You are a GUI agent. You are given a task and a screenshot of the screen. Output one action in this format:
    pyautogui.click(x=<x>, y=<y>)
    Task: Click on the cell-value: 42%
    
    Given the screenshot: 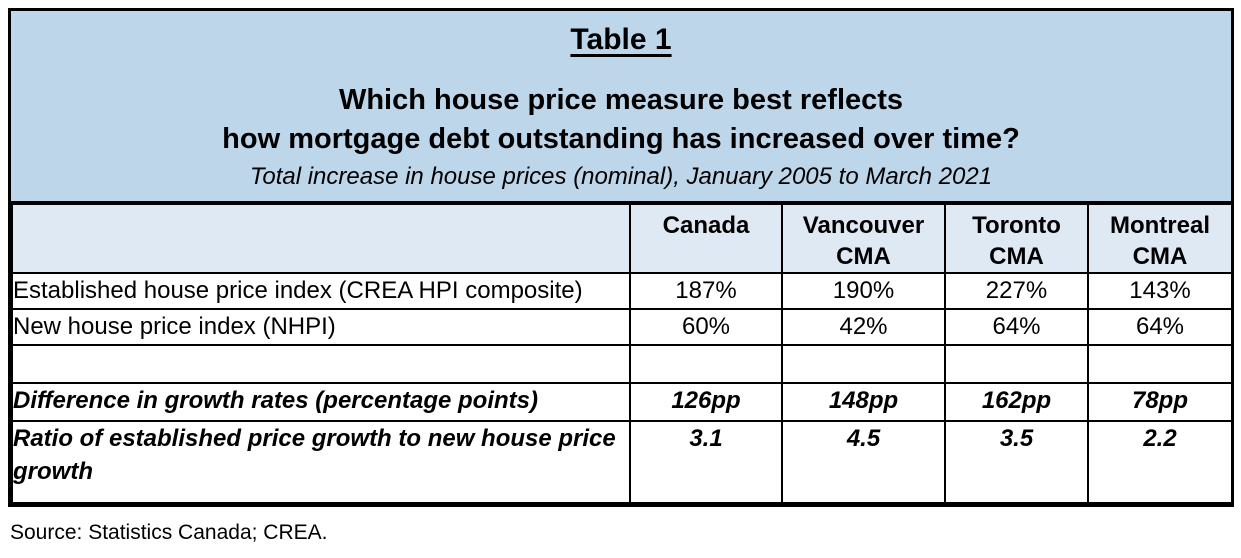 What is the action you would take?
    pyautogui.click(x=863, y=327)
    